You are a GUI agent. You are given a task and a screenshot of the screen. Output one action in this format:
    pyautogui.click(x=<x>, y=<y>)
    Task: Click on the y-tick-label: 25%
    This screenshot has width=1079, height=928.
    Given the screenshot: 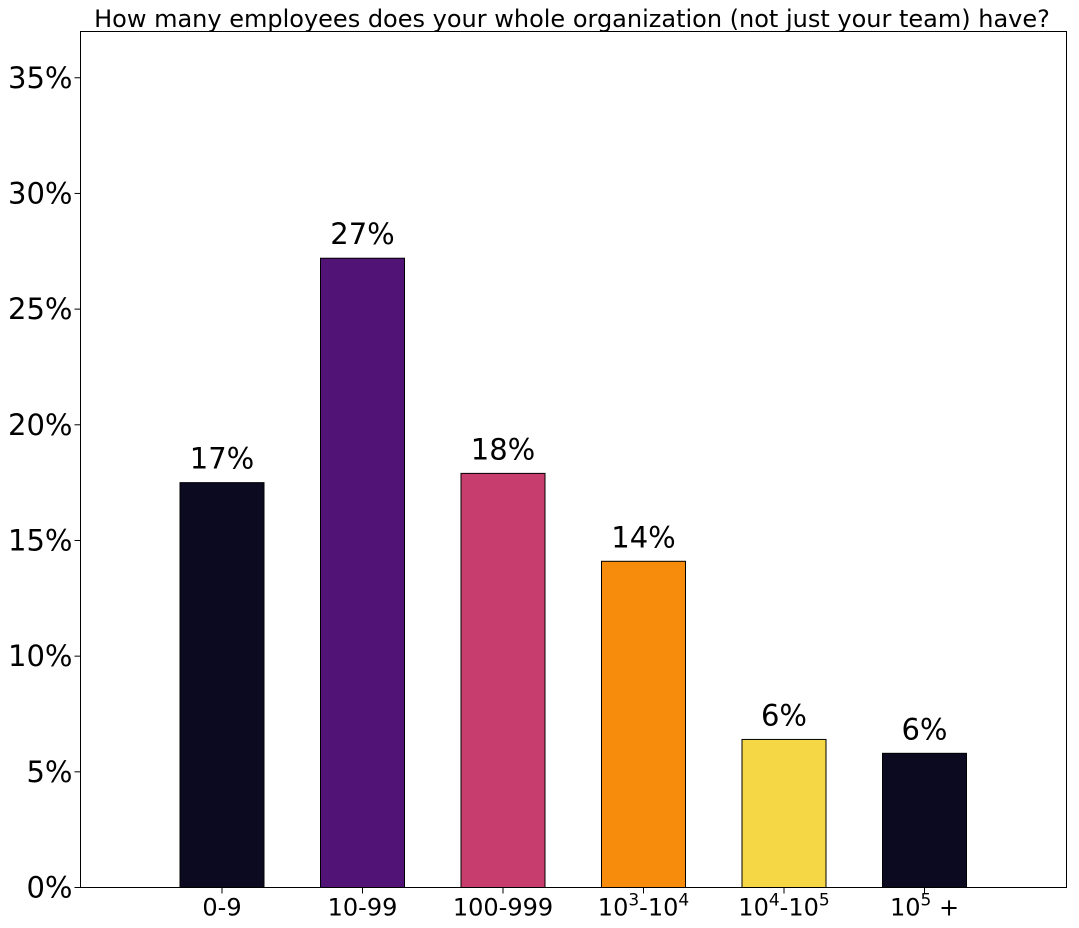 What is the action you would take?
    pyautogui.click(x=40, y=309)
    